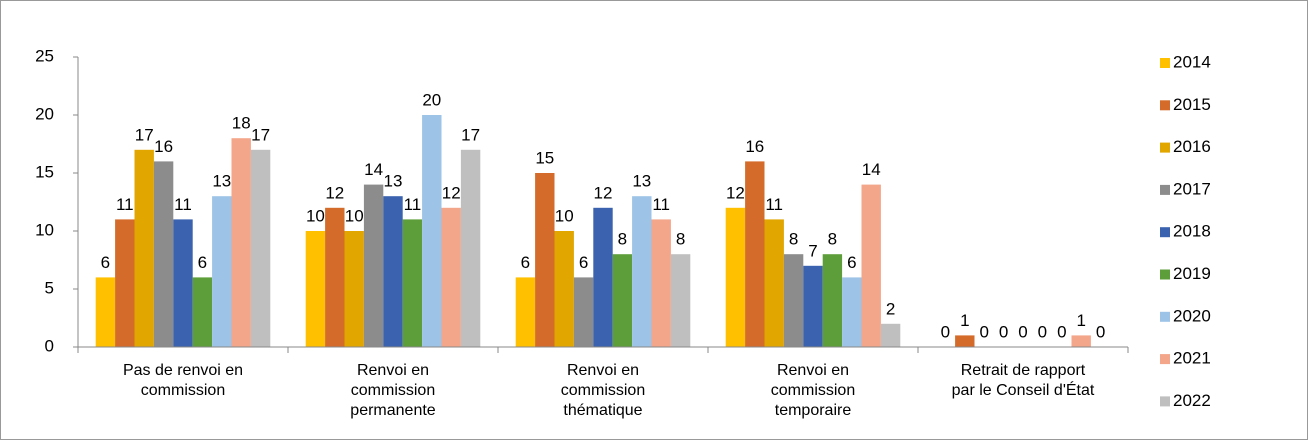 The image size is (1309, 441). I want to click on data-label: 2, so click(890, 308).